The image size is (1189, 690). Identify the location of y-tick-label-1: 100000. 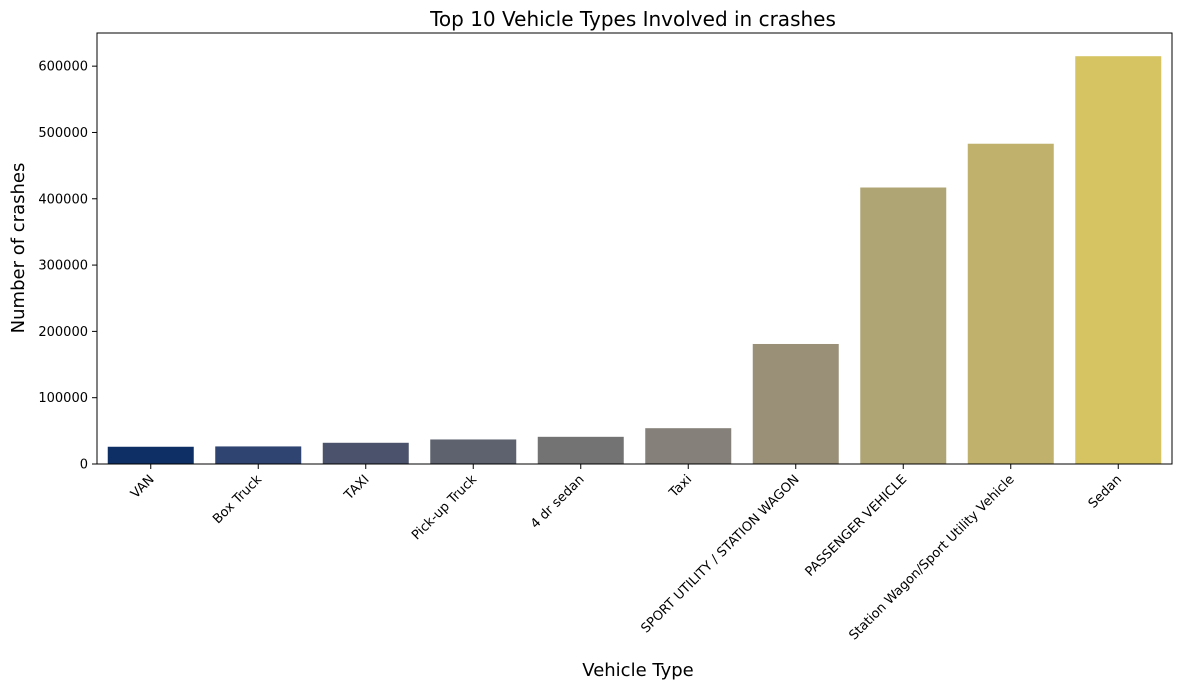
(63, 398).